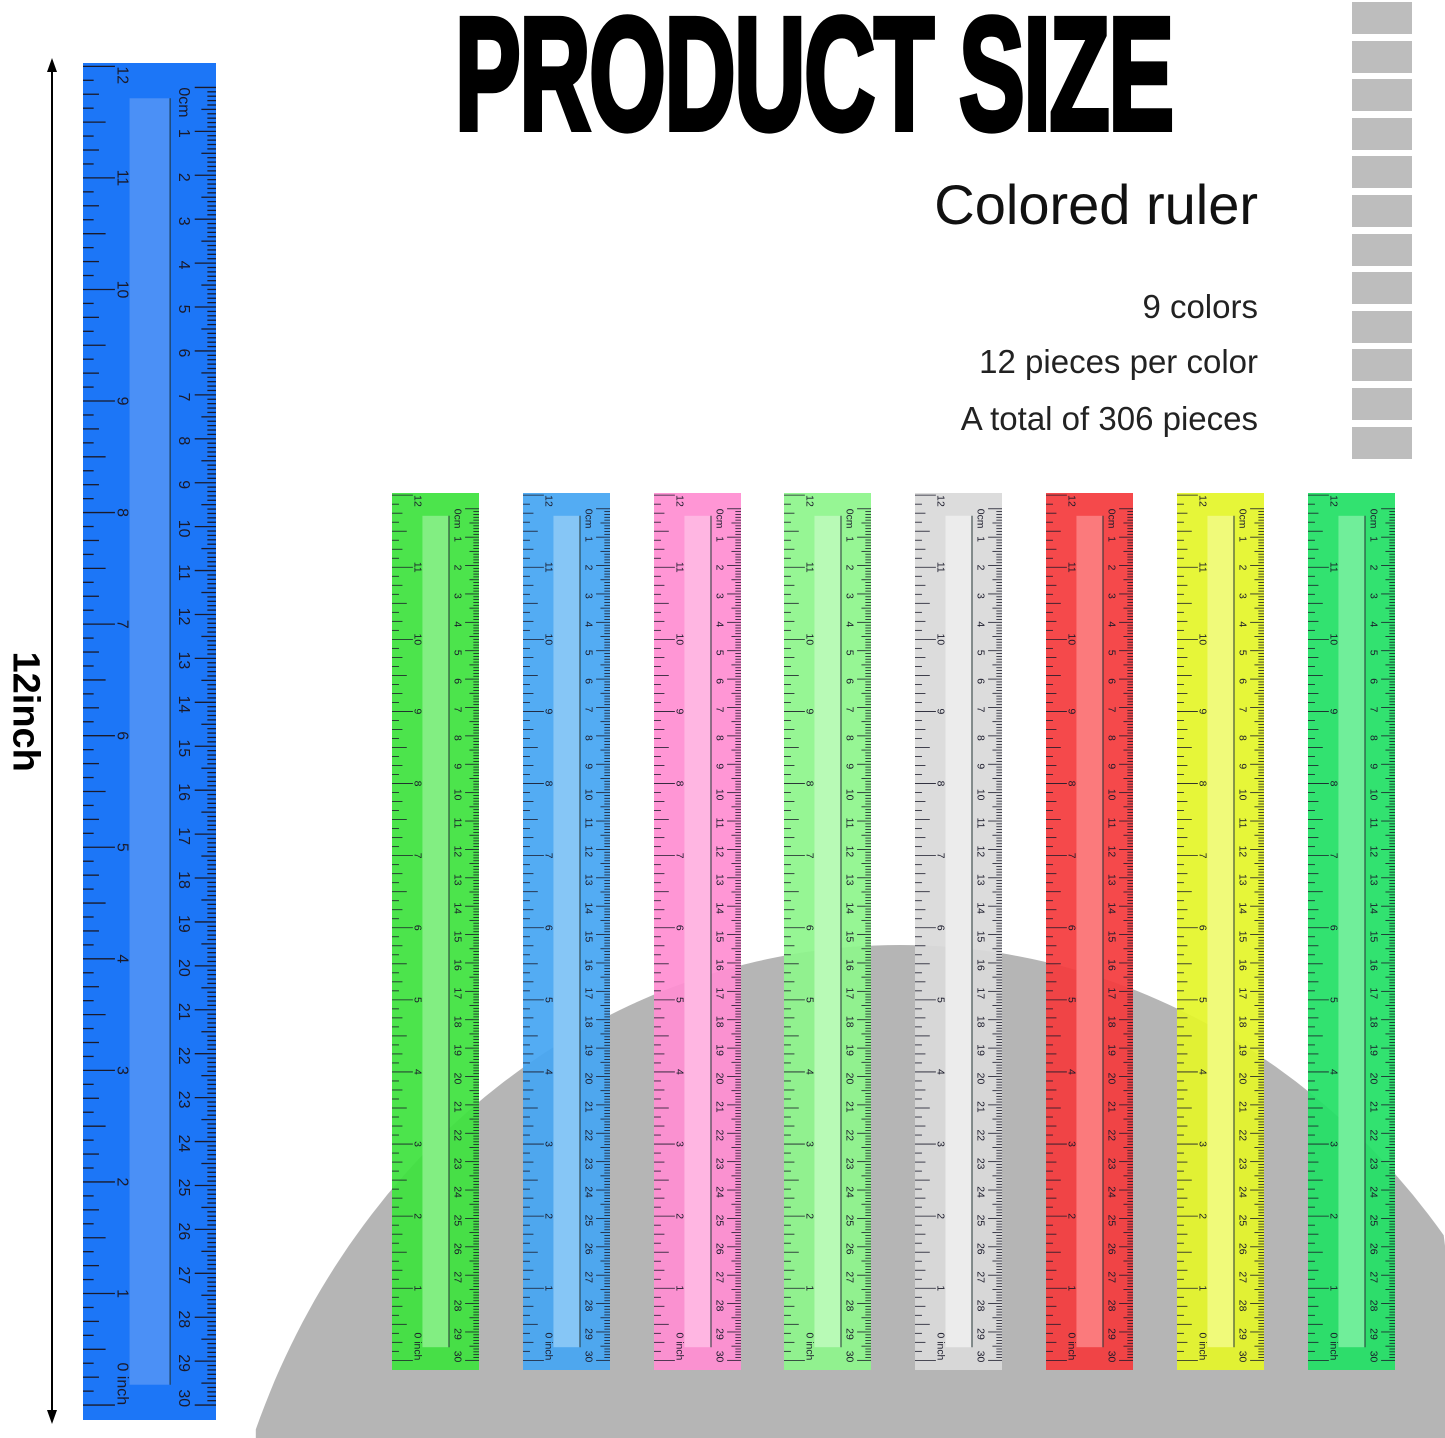  Describe the element at coordinates (719, 937) in the screenshot. I see `cm-label: 15` at that location.